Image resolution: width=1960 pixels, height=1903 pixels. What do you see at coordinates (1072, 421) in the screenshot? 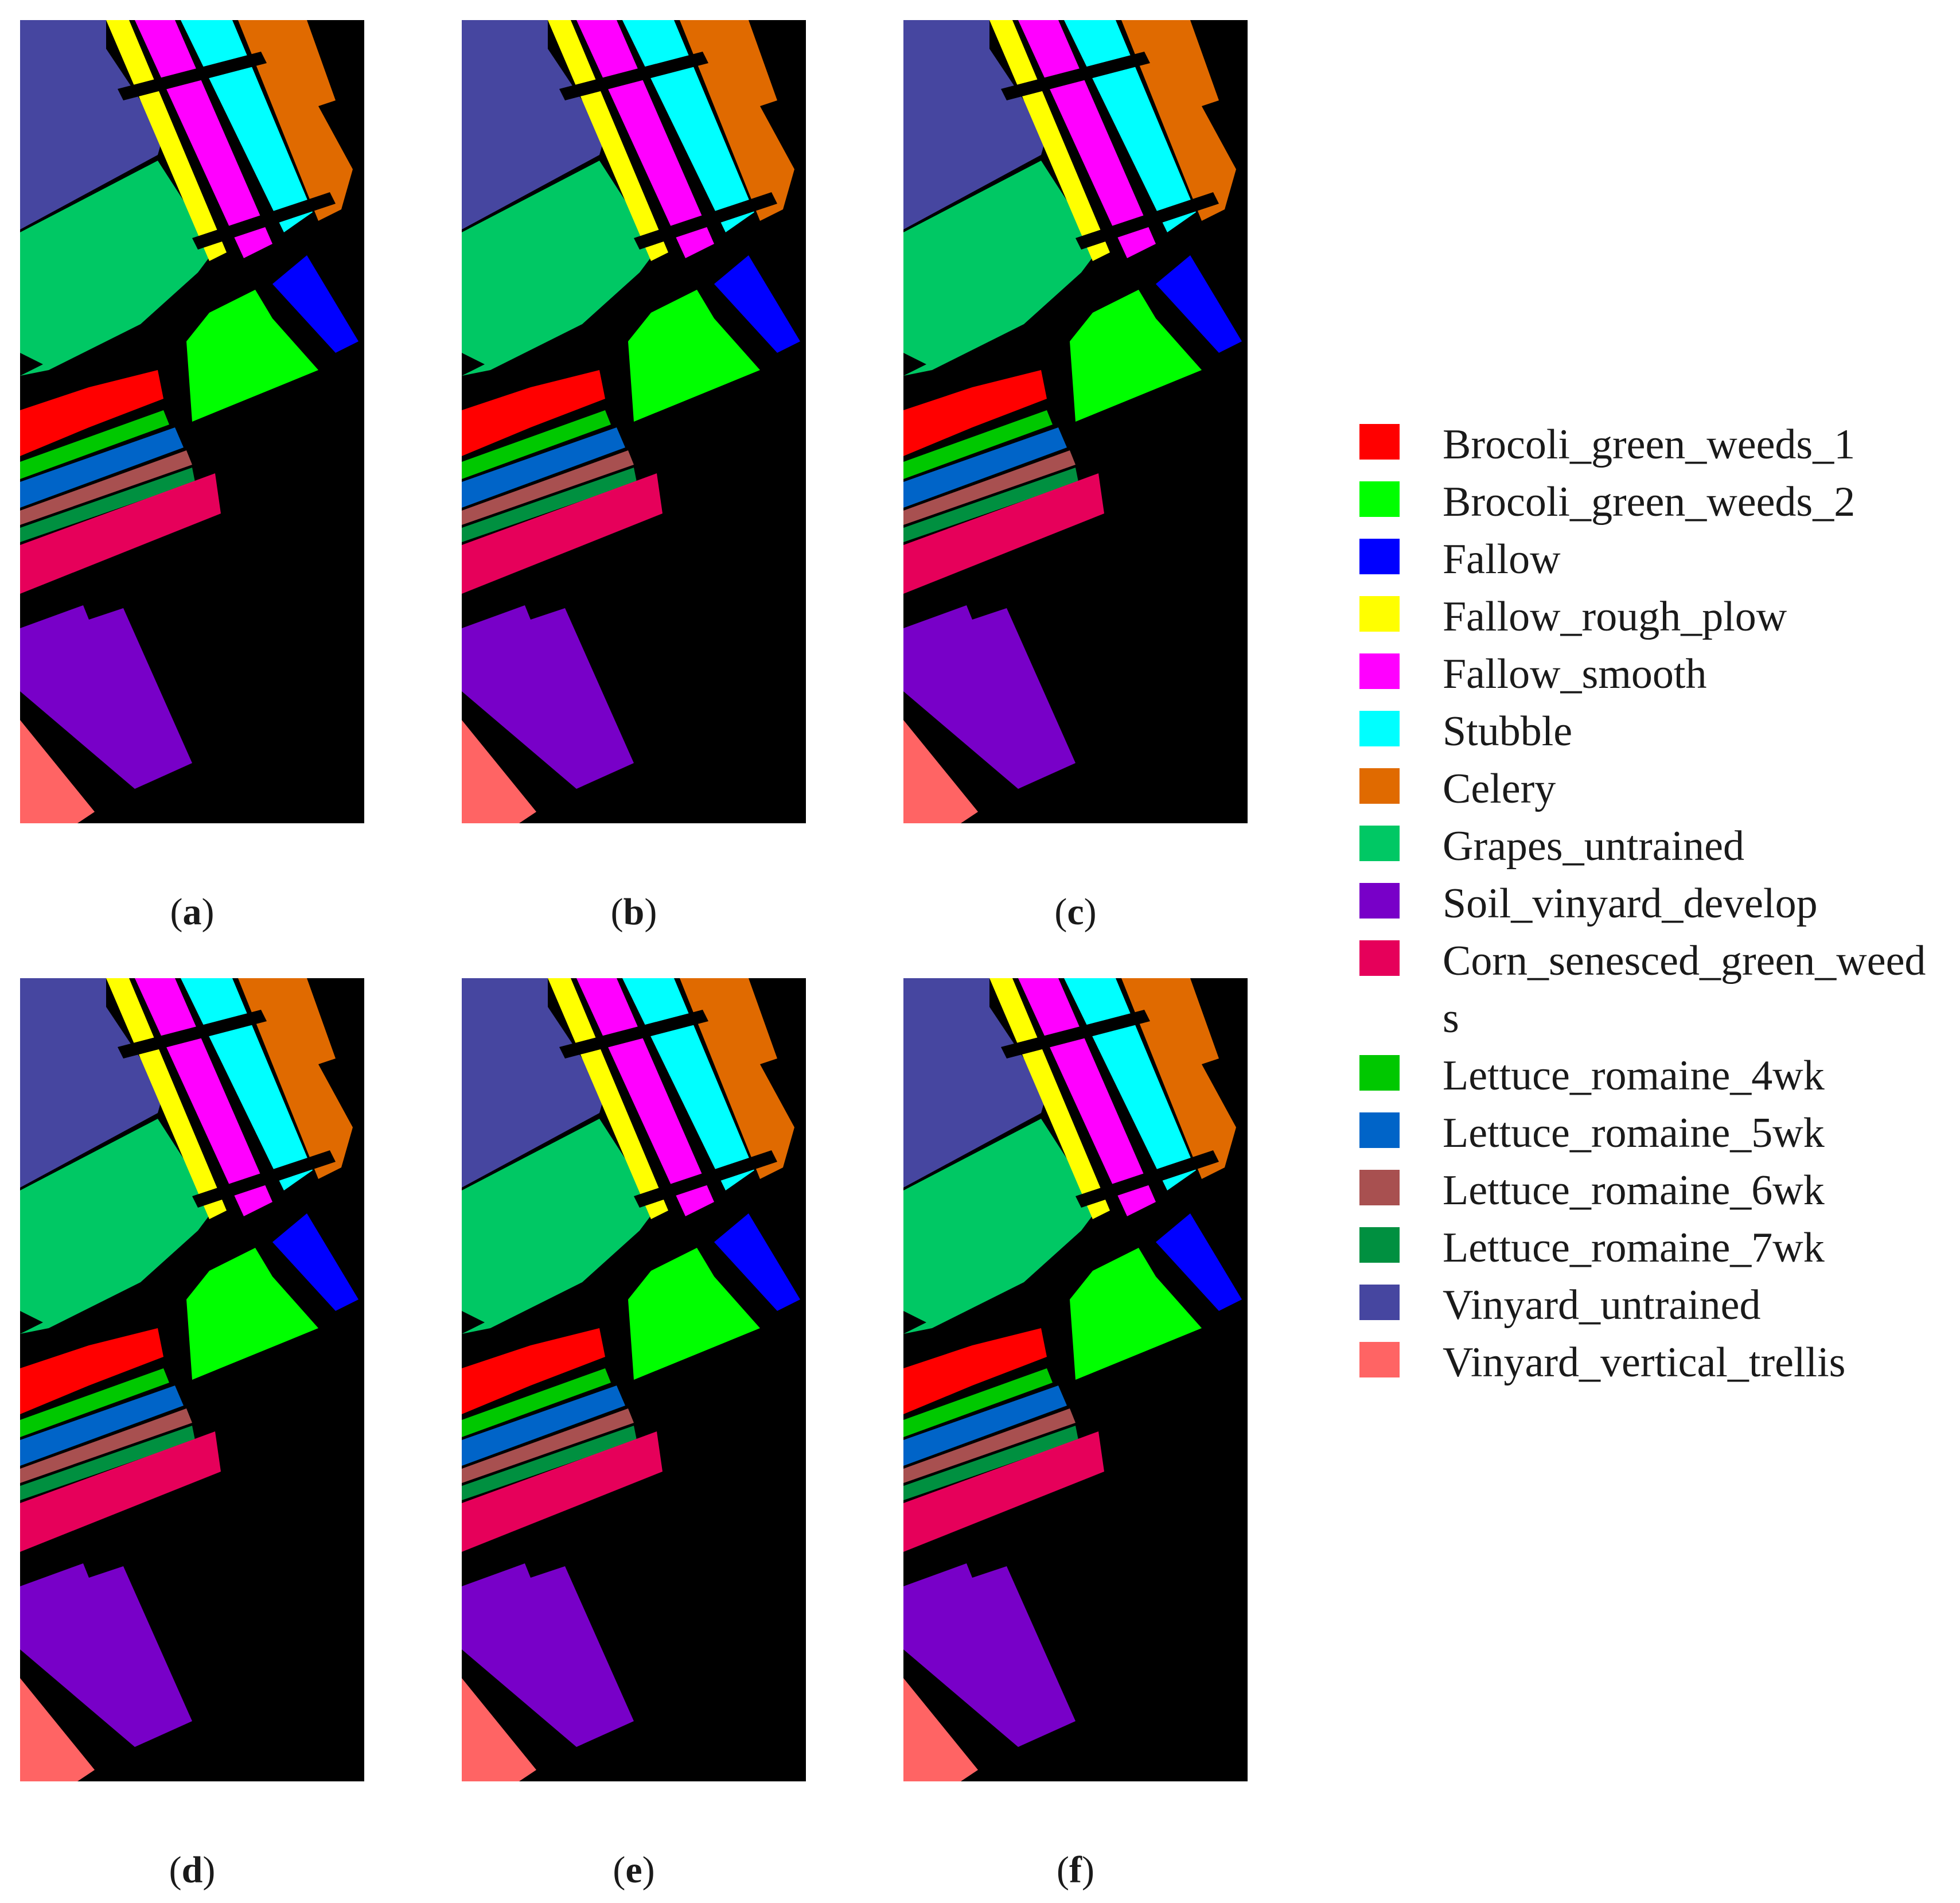
I see `classification-map-c` at bounding box center [1072, 421].